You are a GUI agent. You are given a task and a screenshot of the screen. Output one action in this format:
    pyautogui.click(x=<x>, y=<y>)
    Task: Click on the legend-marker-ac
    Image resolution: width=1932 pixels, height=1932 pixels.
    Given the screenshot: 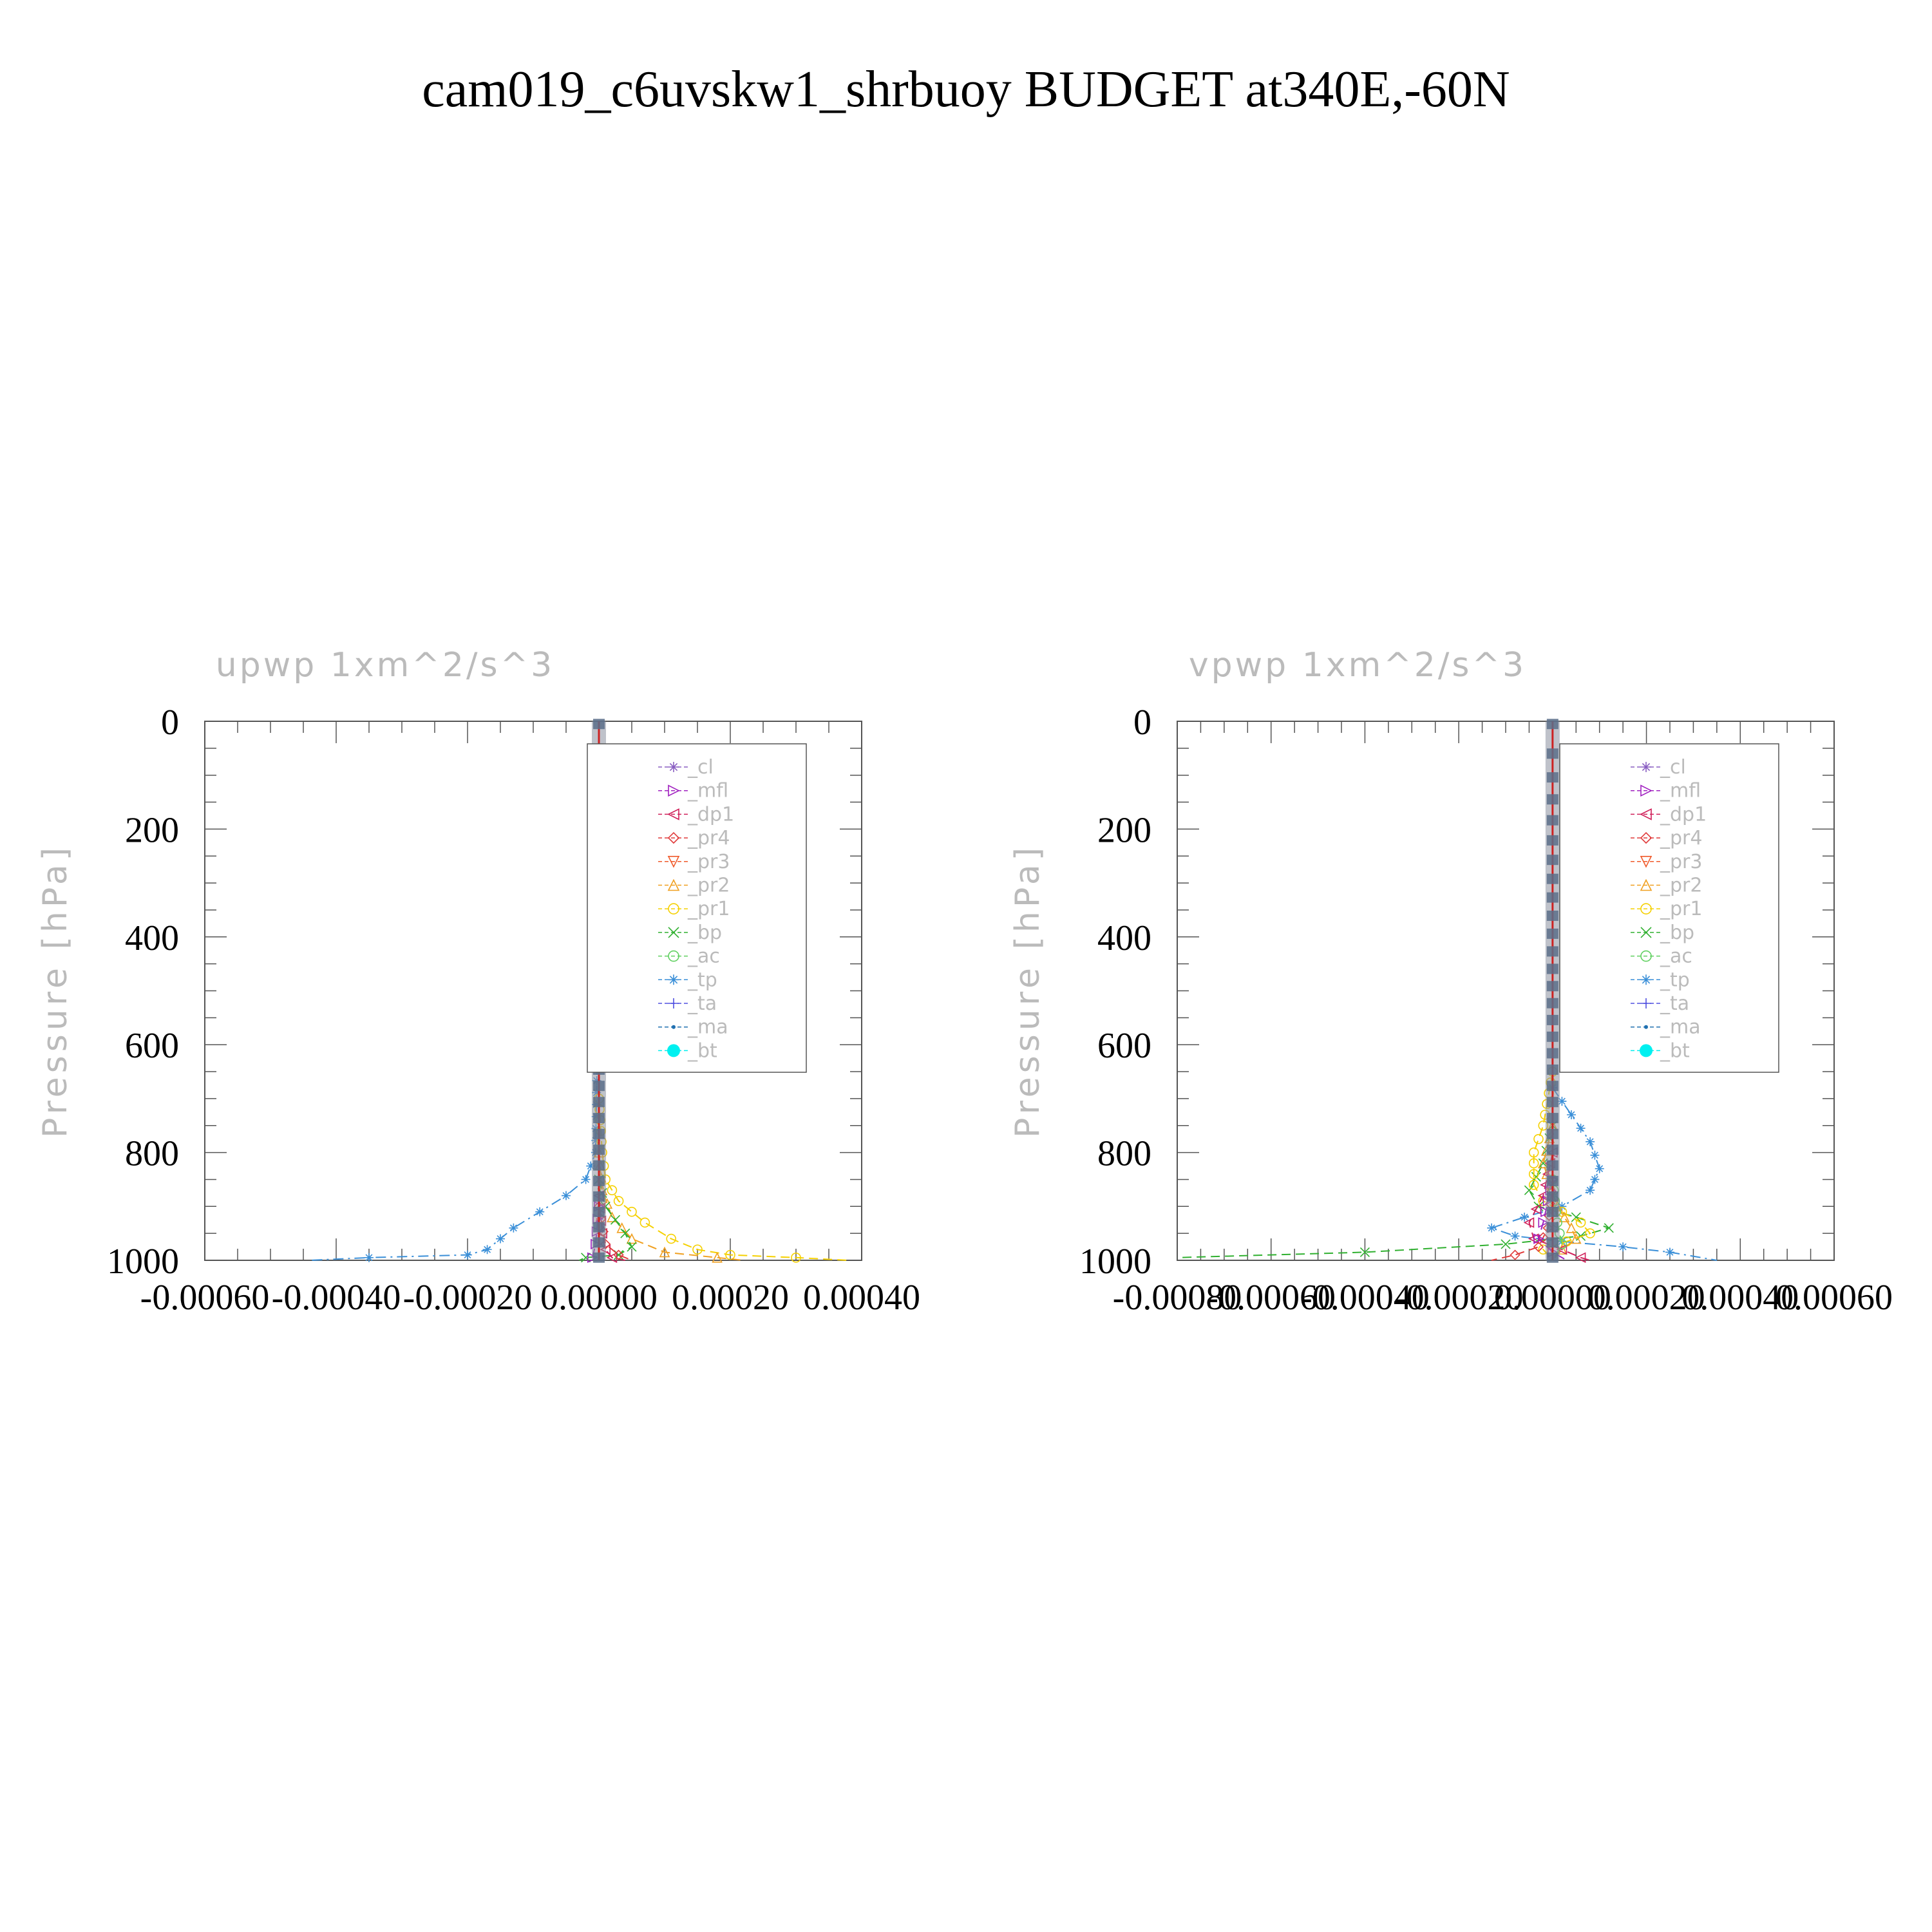 What is the action you would take?
    pyautogui.click(x=674, y=956)
    